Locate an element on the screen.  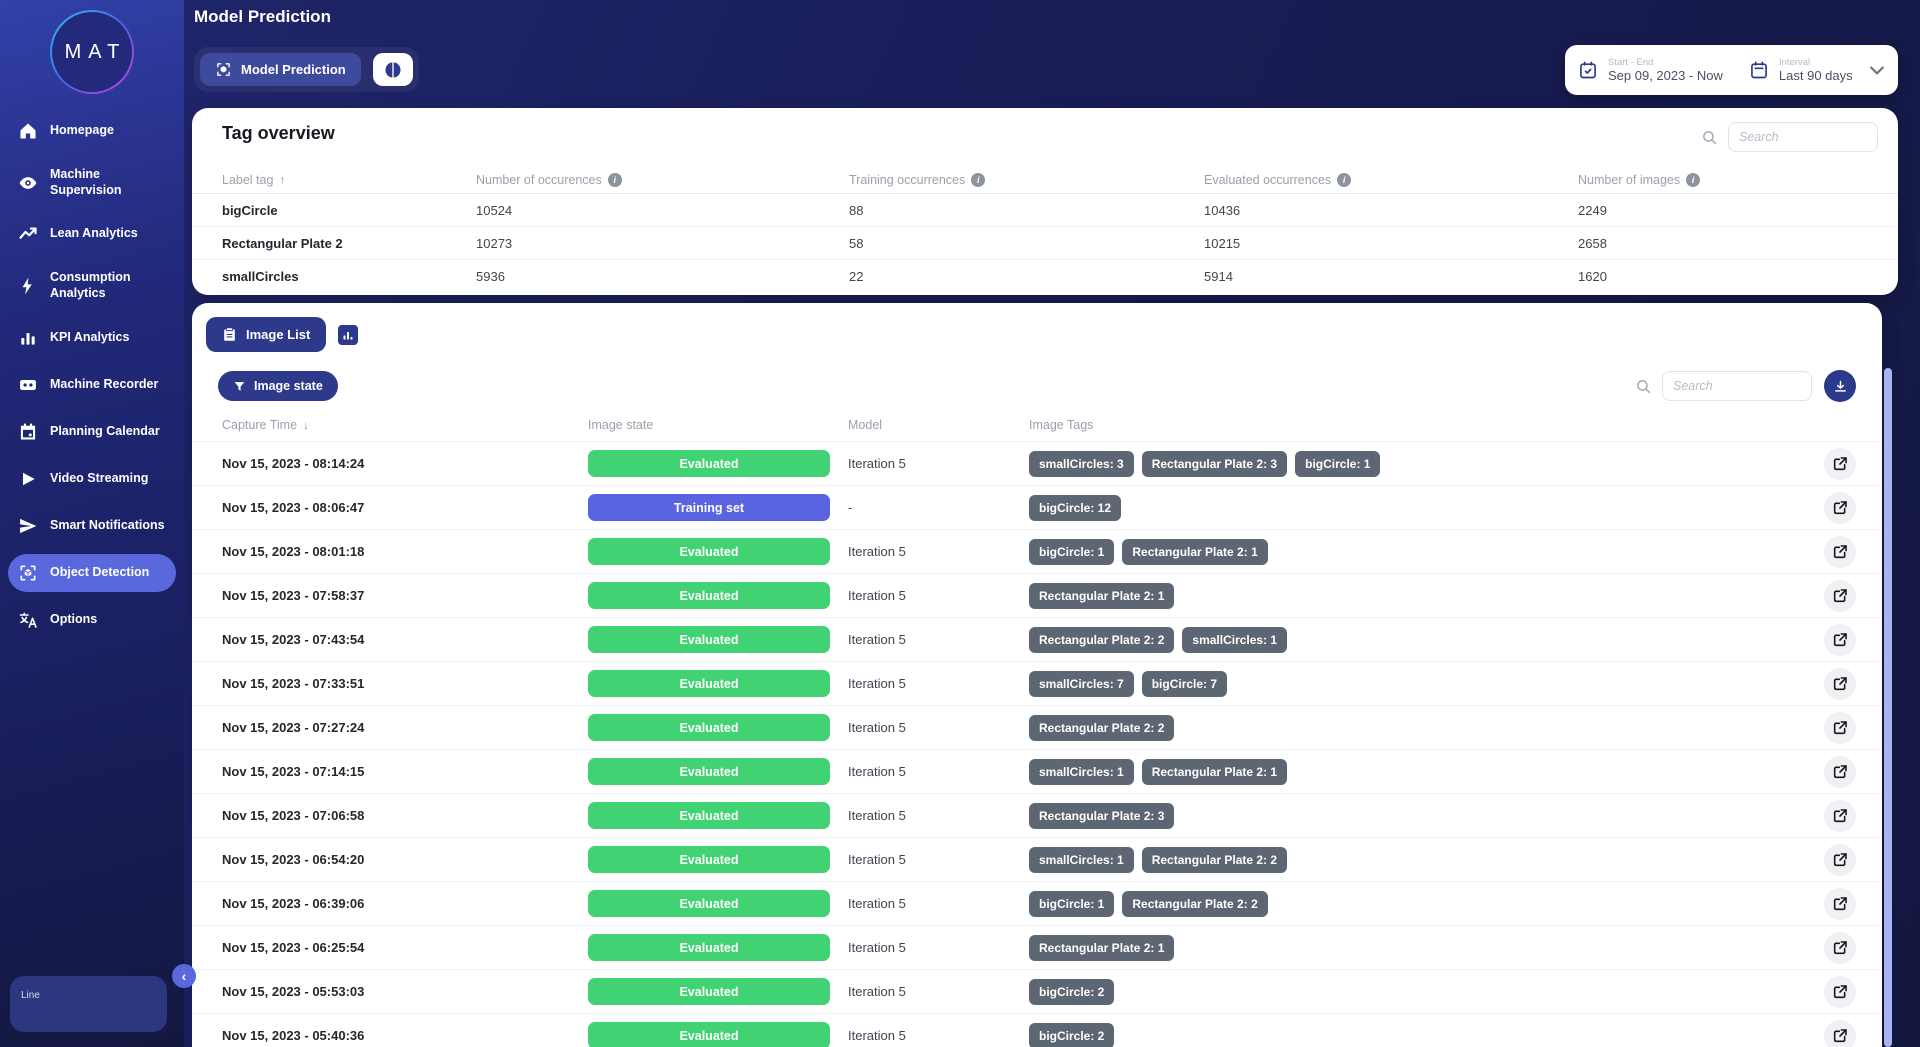
column-training-occurrences: Training occurrences i is located at coordinates (1026, 179).